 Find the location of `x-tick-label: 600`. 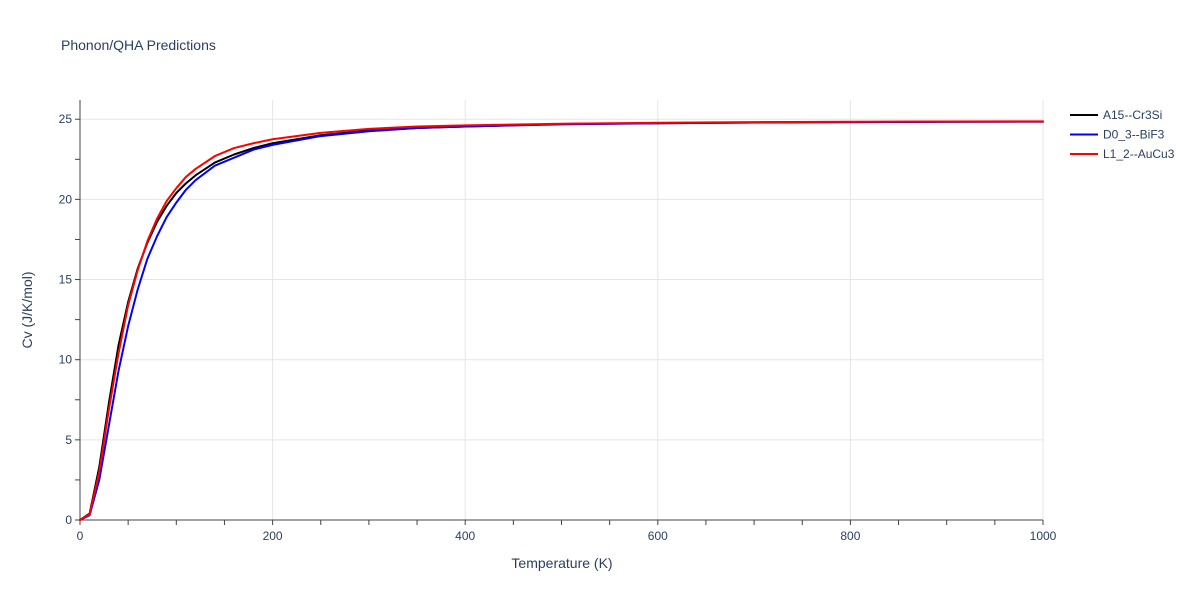

x-tick-label: 600 is located at coordinates (658, 536).